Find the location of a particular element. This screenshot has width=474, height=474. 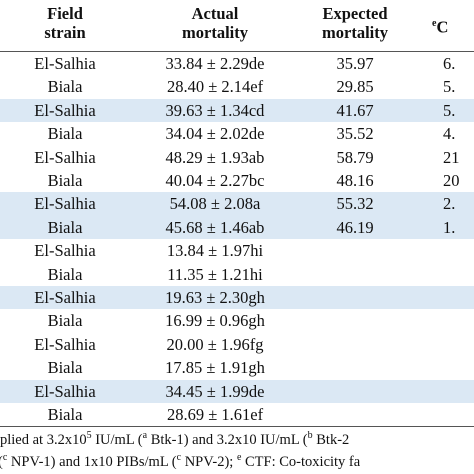

table-row: El-Salhia 20.00 ± 1.96fg is located at coordinates (237, 344).